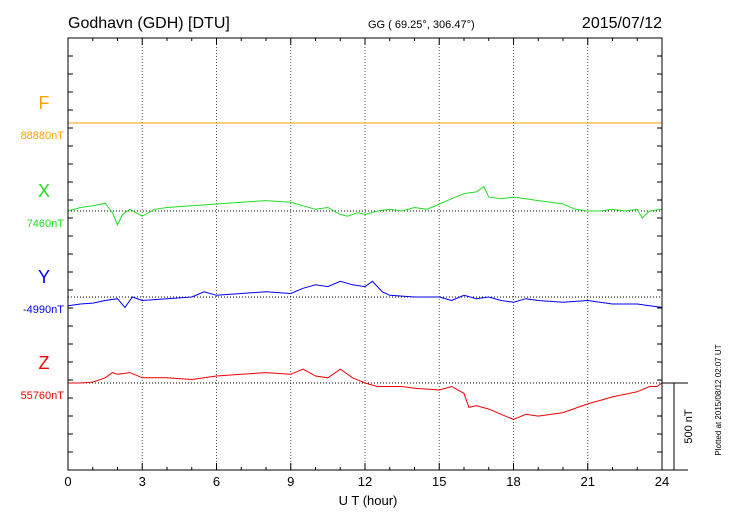  What do you see at coordinates (67, 481) in the screenshot?
I see `x-tick-label-0: 0` at bounding box center [67, 481].